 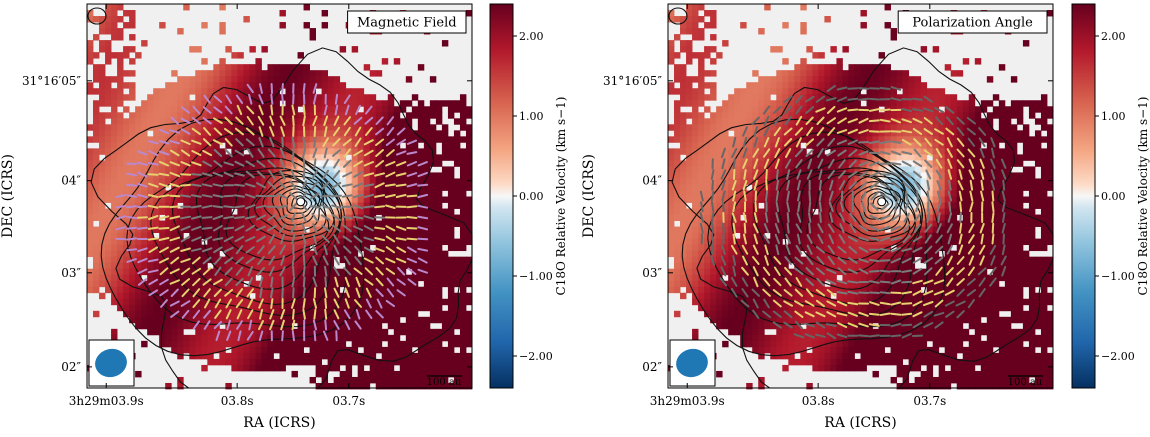 I want to click on panel-title-box: Polarization Angle, so click(x=972, y=22).